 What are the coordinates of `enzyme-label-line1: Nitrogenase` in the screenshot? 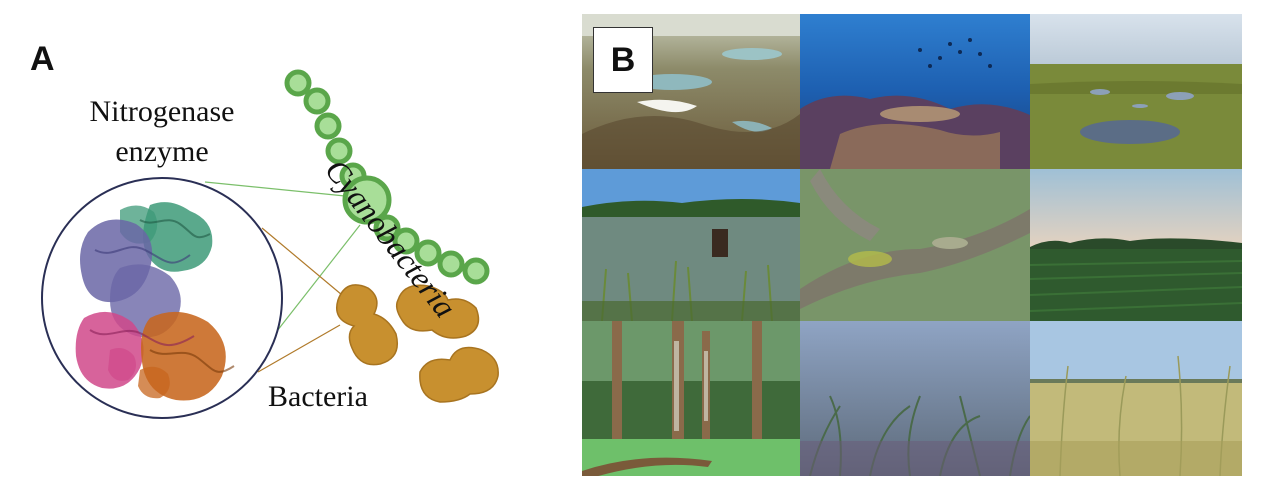 It's located at (162, 111).